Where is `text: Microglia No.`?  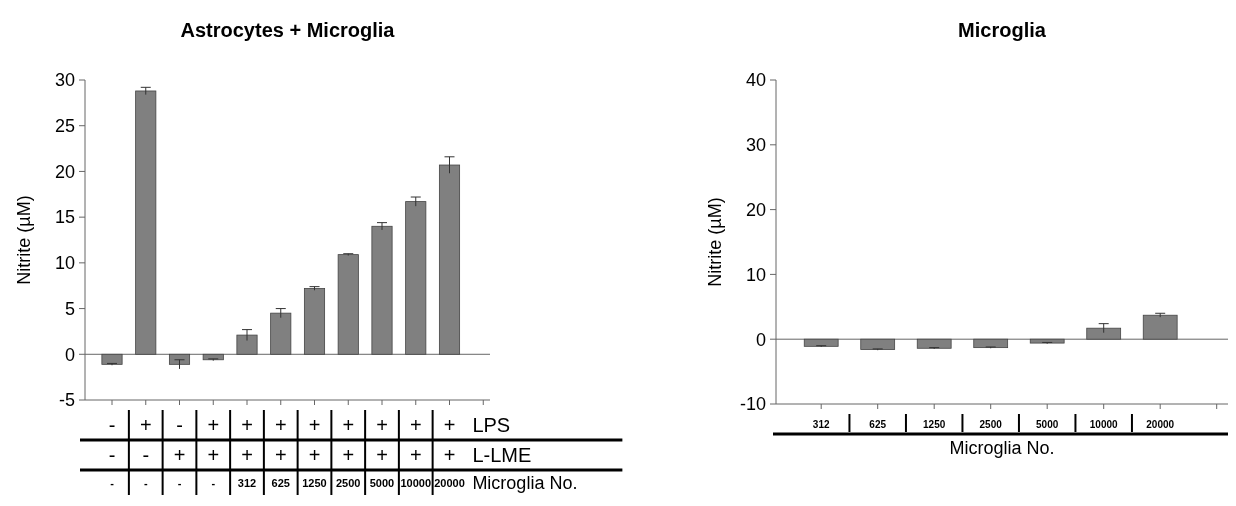
text: Microglia No. is located at coordinates (525, 483).